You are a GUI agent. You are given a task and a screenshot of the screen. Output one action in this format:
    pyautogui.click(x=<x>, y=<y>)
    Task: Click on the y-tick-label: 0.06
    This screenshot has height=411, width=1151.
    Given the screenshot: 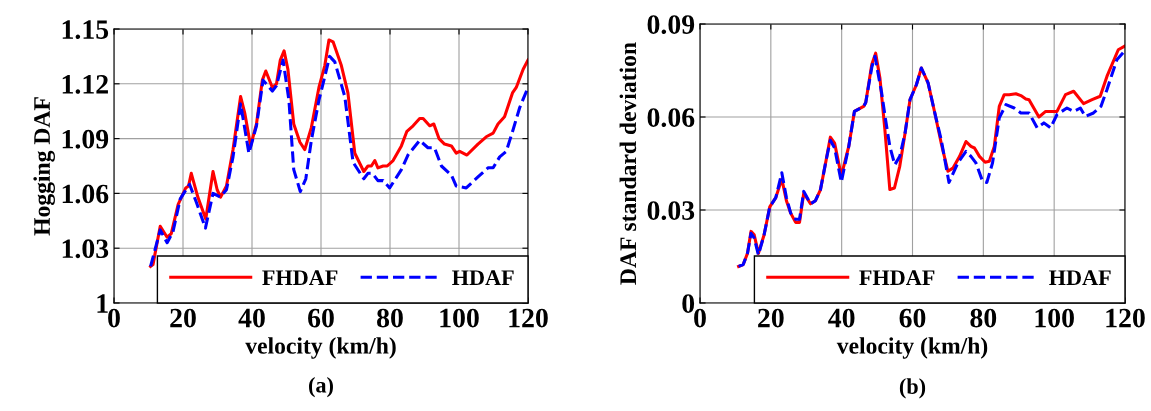 What is the action you would take?
    pyautogui.click(x=671, y=118)
    